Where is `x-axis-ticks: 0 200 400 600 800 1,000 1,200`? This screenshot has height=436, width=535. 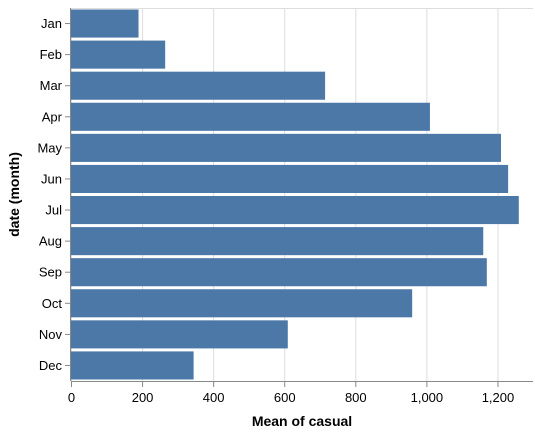 x-axis-ticks: 0 200 400 600 800 1,000 1,200 is located at coordinates (291, 393).